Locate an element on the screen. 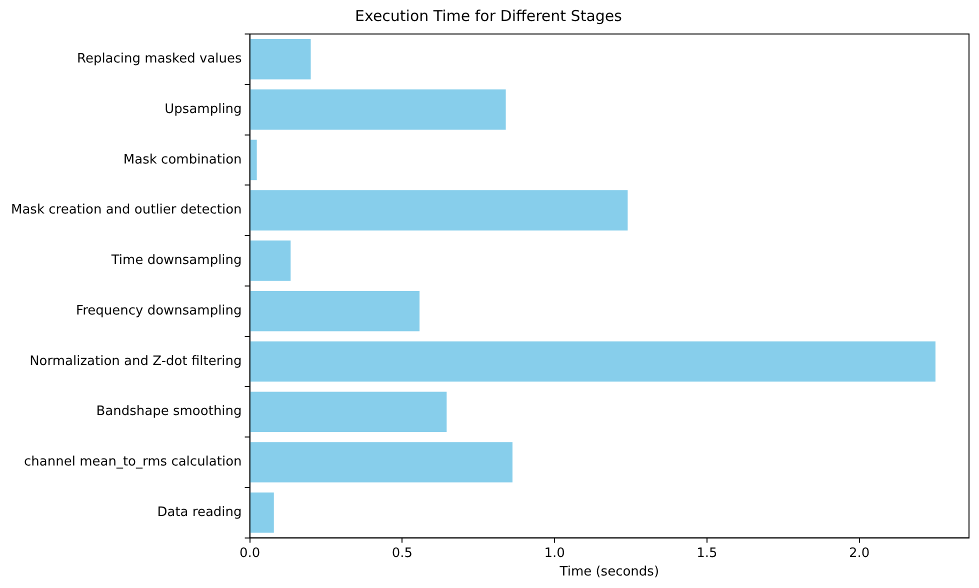  y-tick-label: Mask creation and outlier detection is located at coordinates (126, 210).